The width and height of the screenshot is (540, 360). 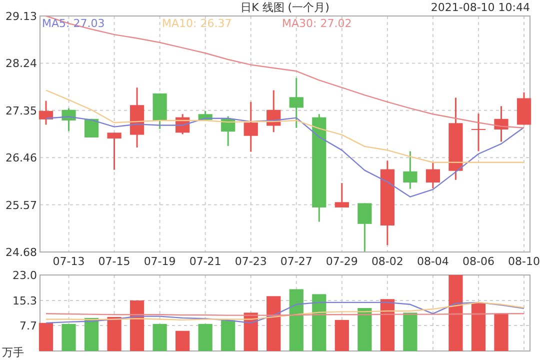 I want to click on text: MA5: 27.03, so click(x=73, y=23).